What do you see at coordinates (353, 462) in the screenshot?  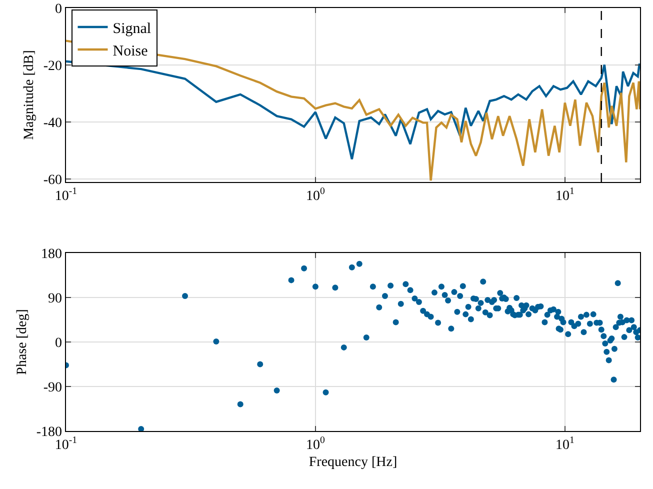 I see `x-axis-title: Frequency [Hz]` at bounding box center [353, 462].